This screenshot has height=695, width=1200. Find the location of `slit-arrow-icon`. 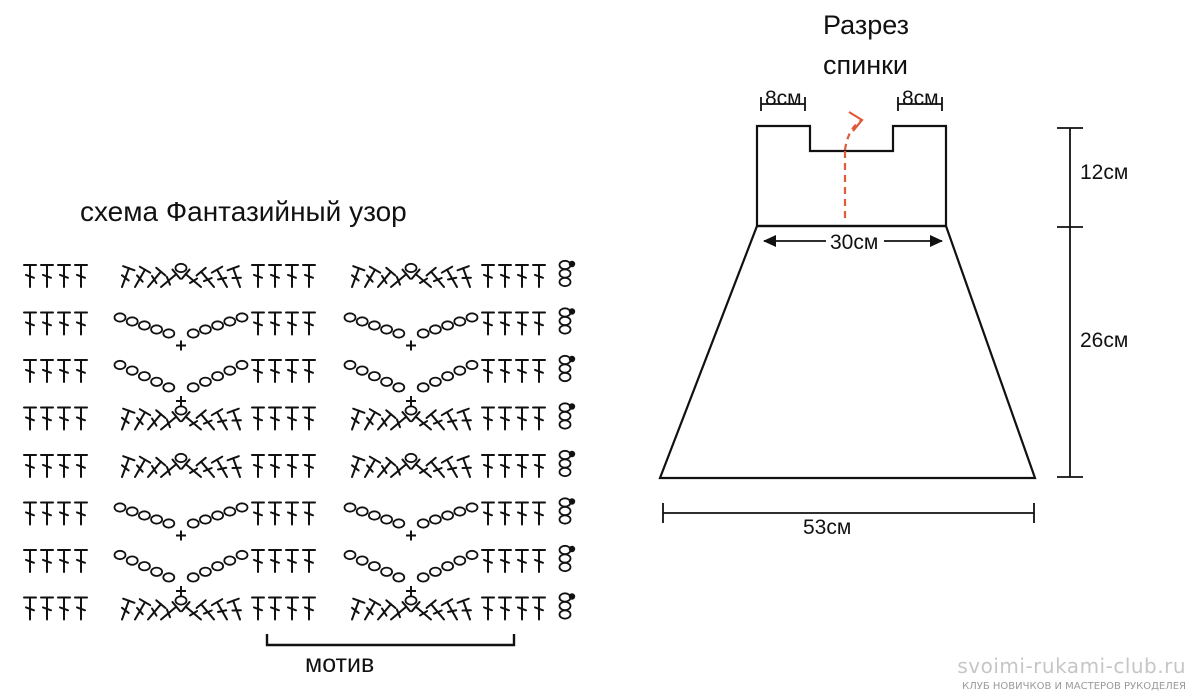

slit-arrow-icon is located at coordinates (856, 121).